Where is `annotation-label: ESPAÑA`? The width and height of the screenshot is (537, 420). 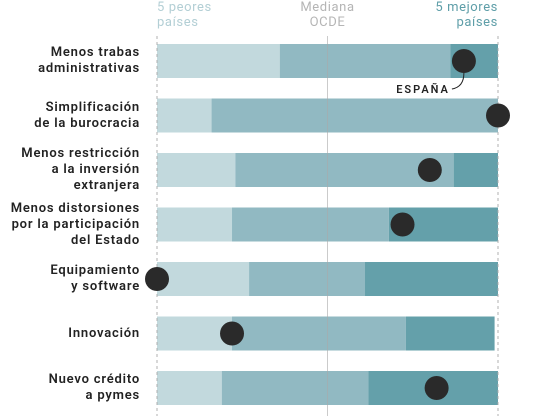
annotation-label: ESPAÑA is located at coordinates (423, 89).